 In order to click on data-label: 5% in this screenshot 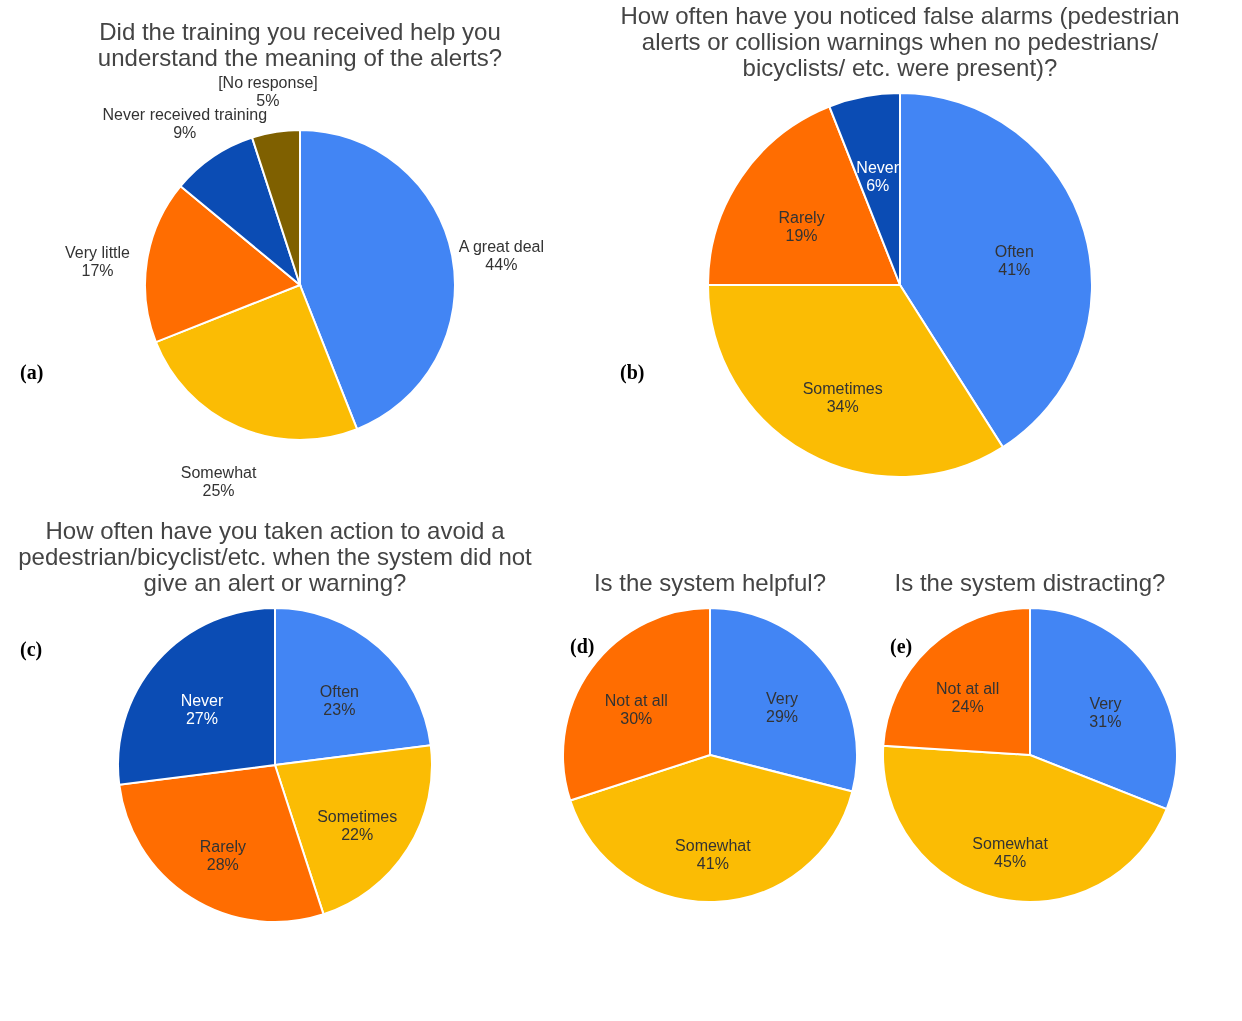, I will do `click(268, 100)`.